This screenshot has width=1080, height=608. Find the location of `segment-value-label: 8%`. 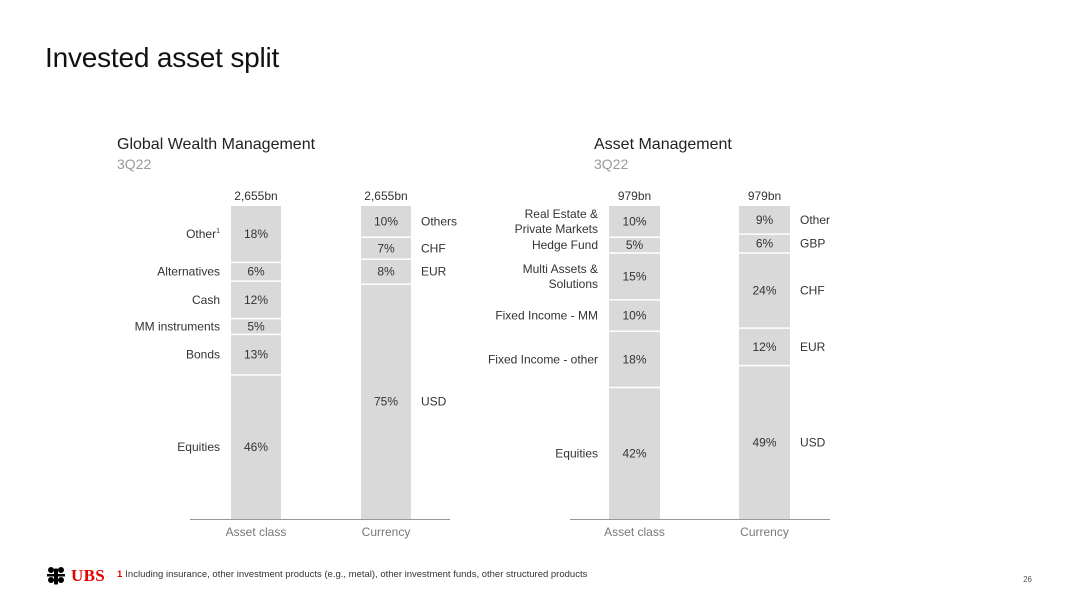

segment-value-label: 8% is located at coordinates (386, 272).